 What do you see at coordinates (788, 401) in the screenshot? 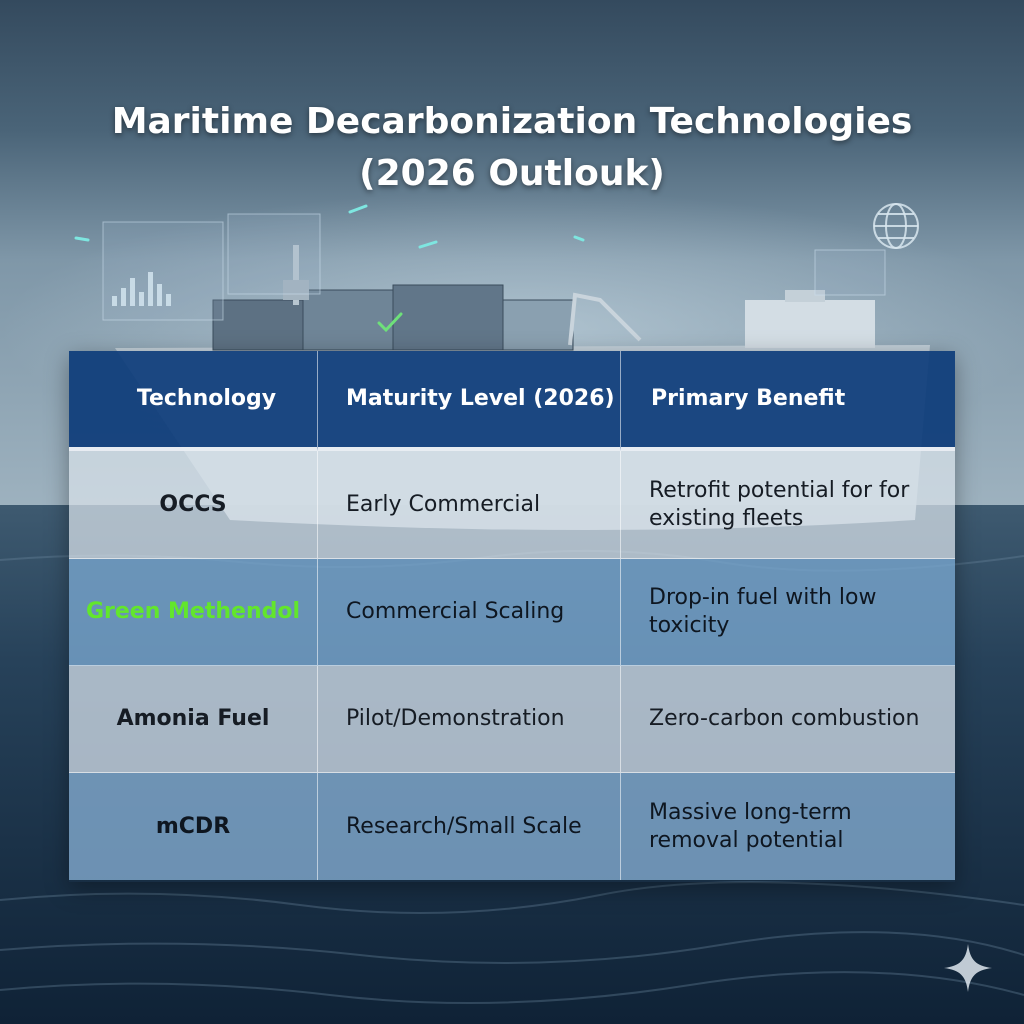
I see `header-benefit: Primary Benefit` at bounding box center [788, 401].